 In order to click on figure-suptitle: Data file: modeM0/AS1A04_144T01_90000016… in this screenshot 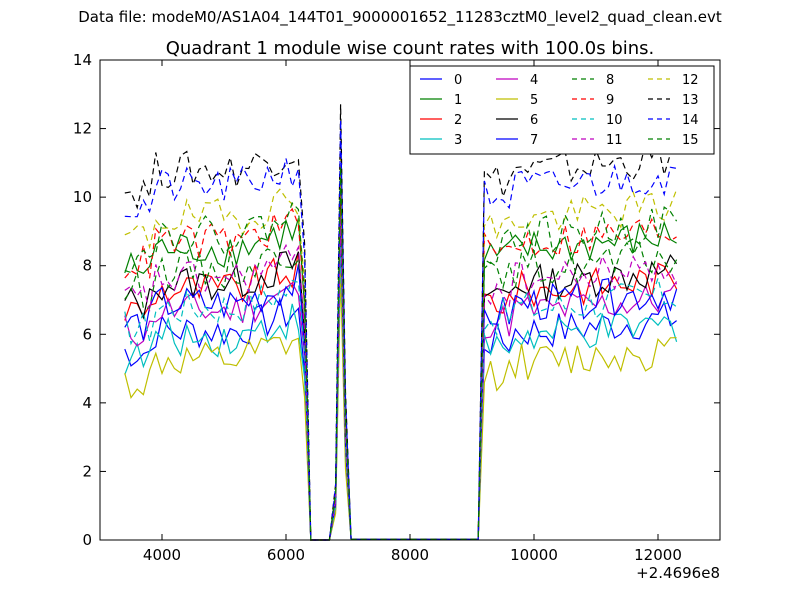, I will do `click(400, 17)`.